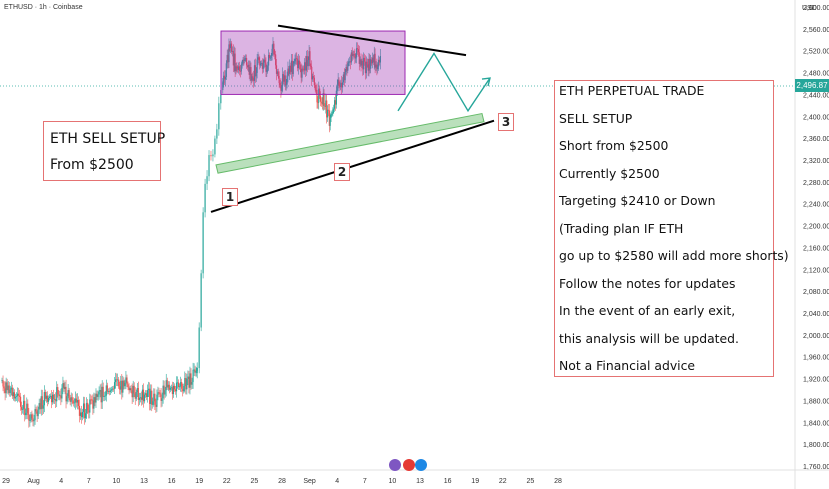 The height and width of the screenshot is (489, 829). Describe the element at coordinates (486, 82) in the screenshot. I see `projected-arrowhead` at that location.